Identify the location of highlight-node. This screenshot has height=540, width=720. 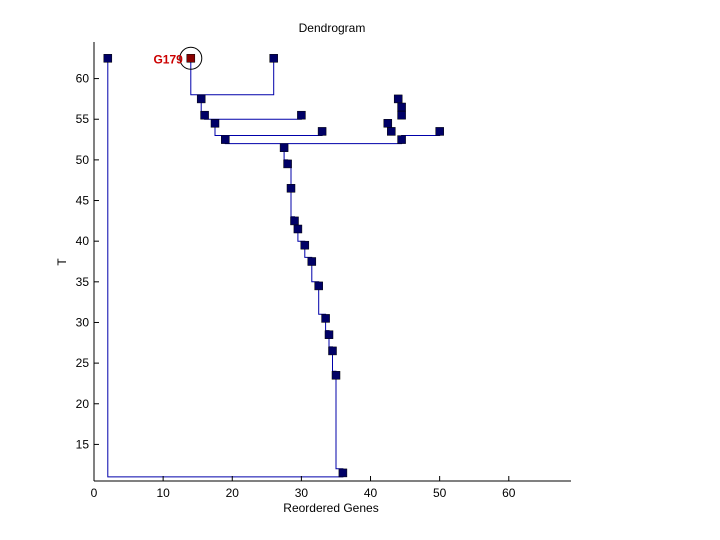
(191, 58).